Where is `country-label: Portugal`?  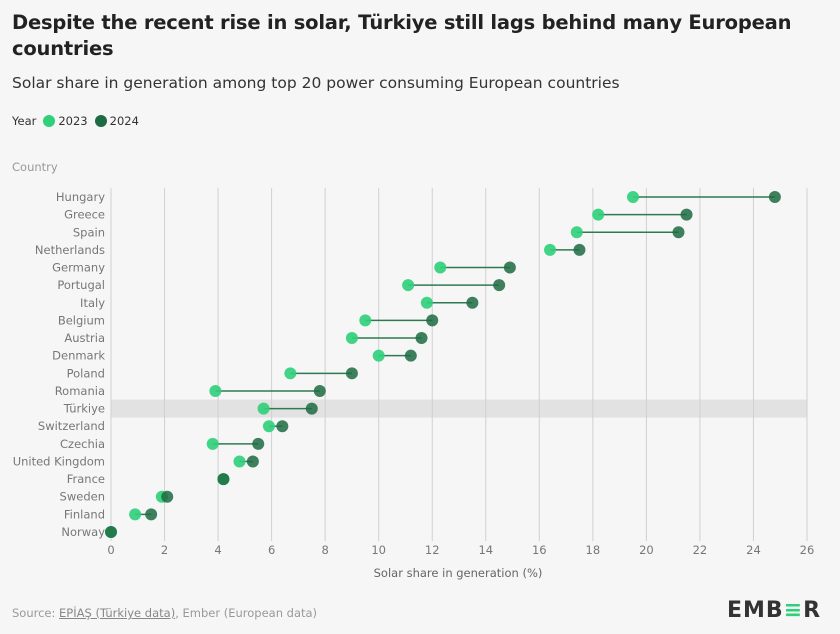
country-label: Portugal is located at coordinates (81, 285).